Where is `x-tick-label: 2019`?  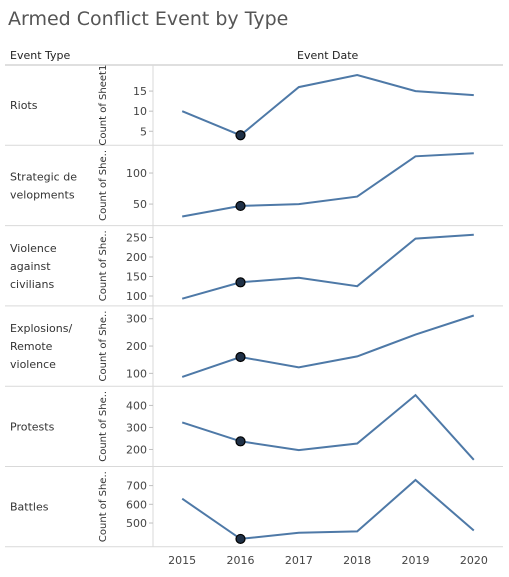
x-tick-label: 2019 is located at coordinates (416, 560).